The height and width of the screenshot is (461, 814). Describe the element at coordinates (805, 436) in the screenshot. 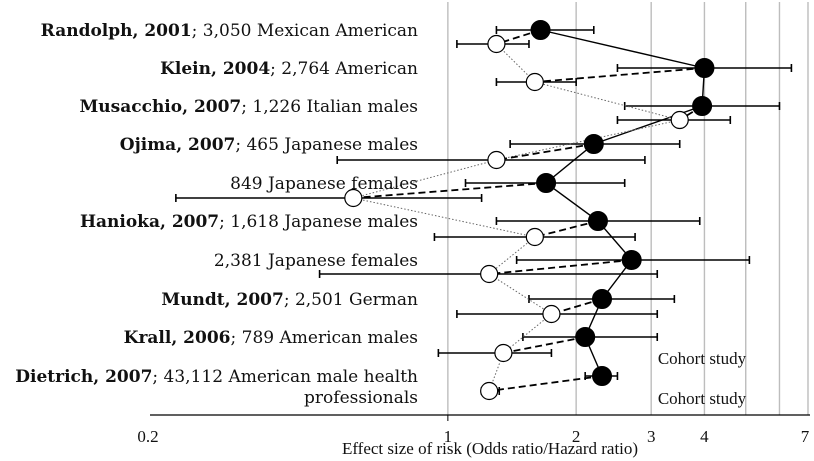

I see `x-tick-label: 7` at that location.